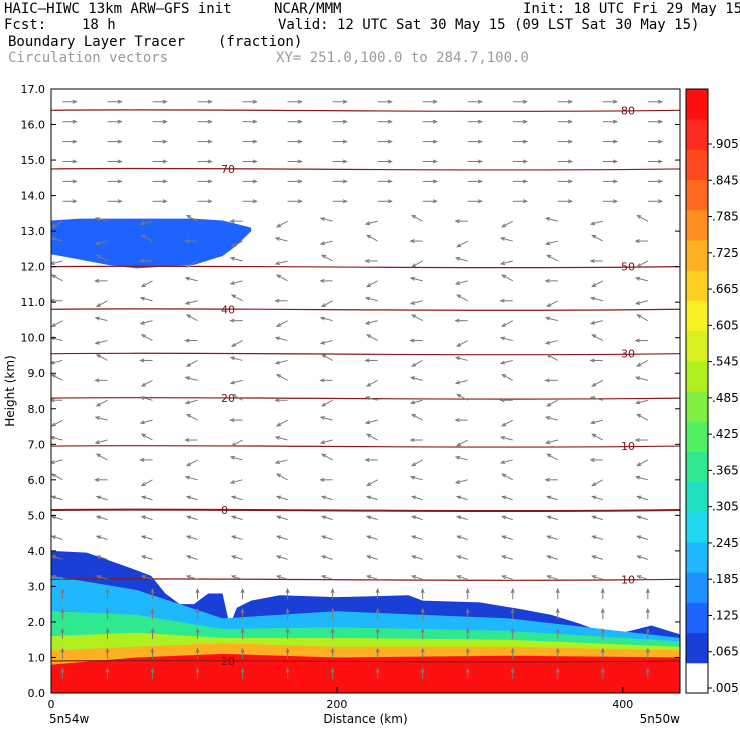  I want to click on y-tick-label: 2.0, so click(37, 622).